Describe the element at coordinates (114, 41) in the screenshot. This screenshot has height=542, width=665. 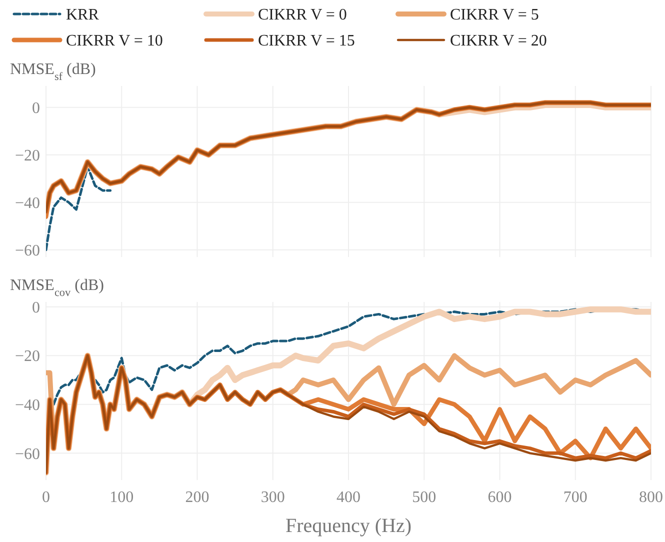
I see `legend-label: CIKRR V = 10` at that location.